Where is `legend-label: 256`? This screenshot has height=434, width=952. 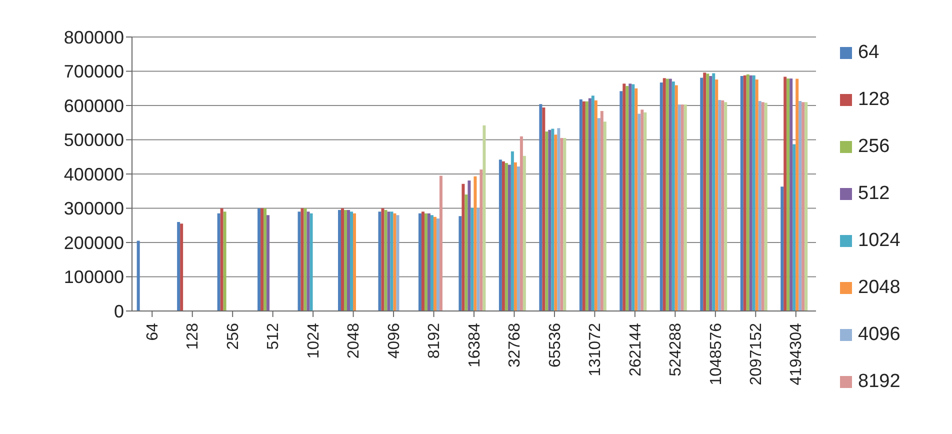
legend-label: 256 is located at coordinates (874, 147).